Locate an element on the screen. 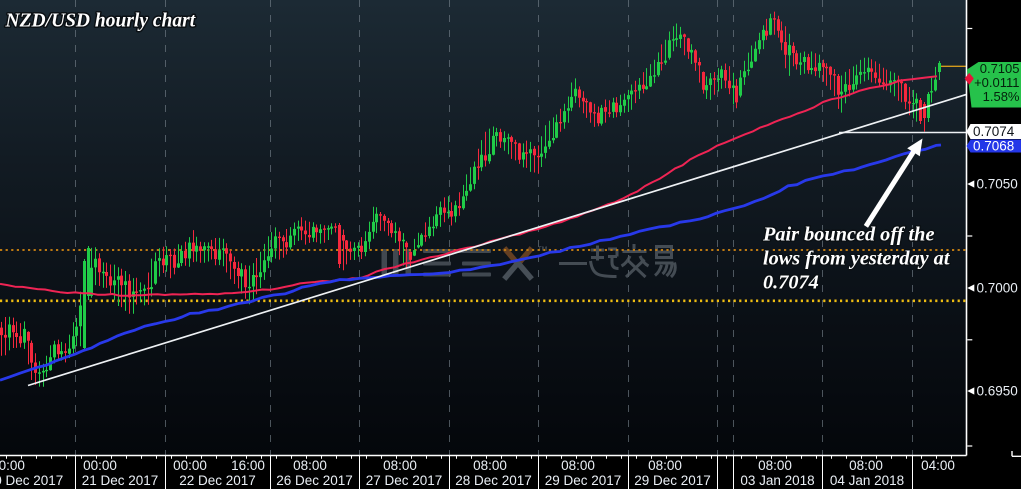 This screenshot has height=489, width=1021. svg-text: 0.7105 is located at coordinates (1000, 68).